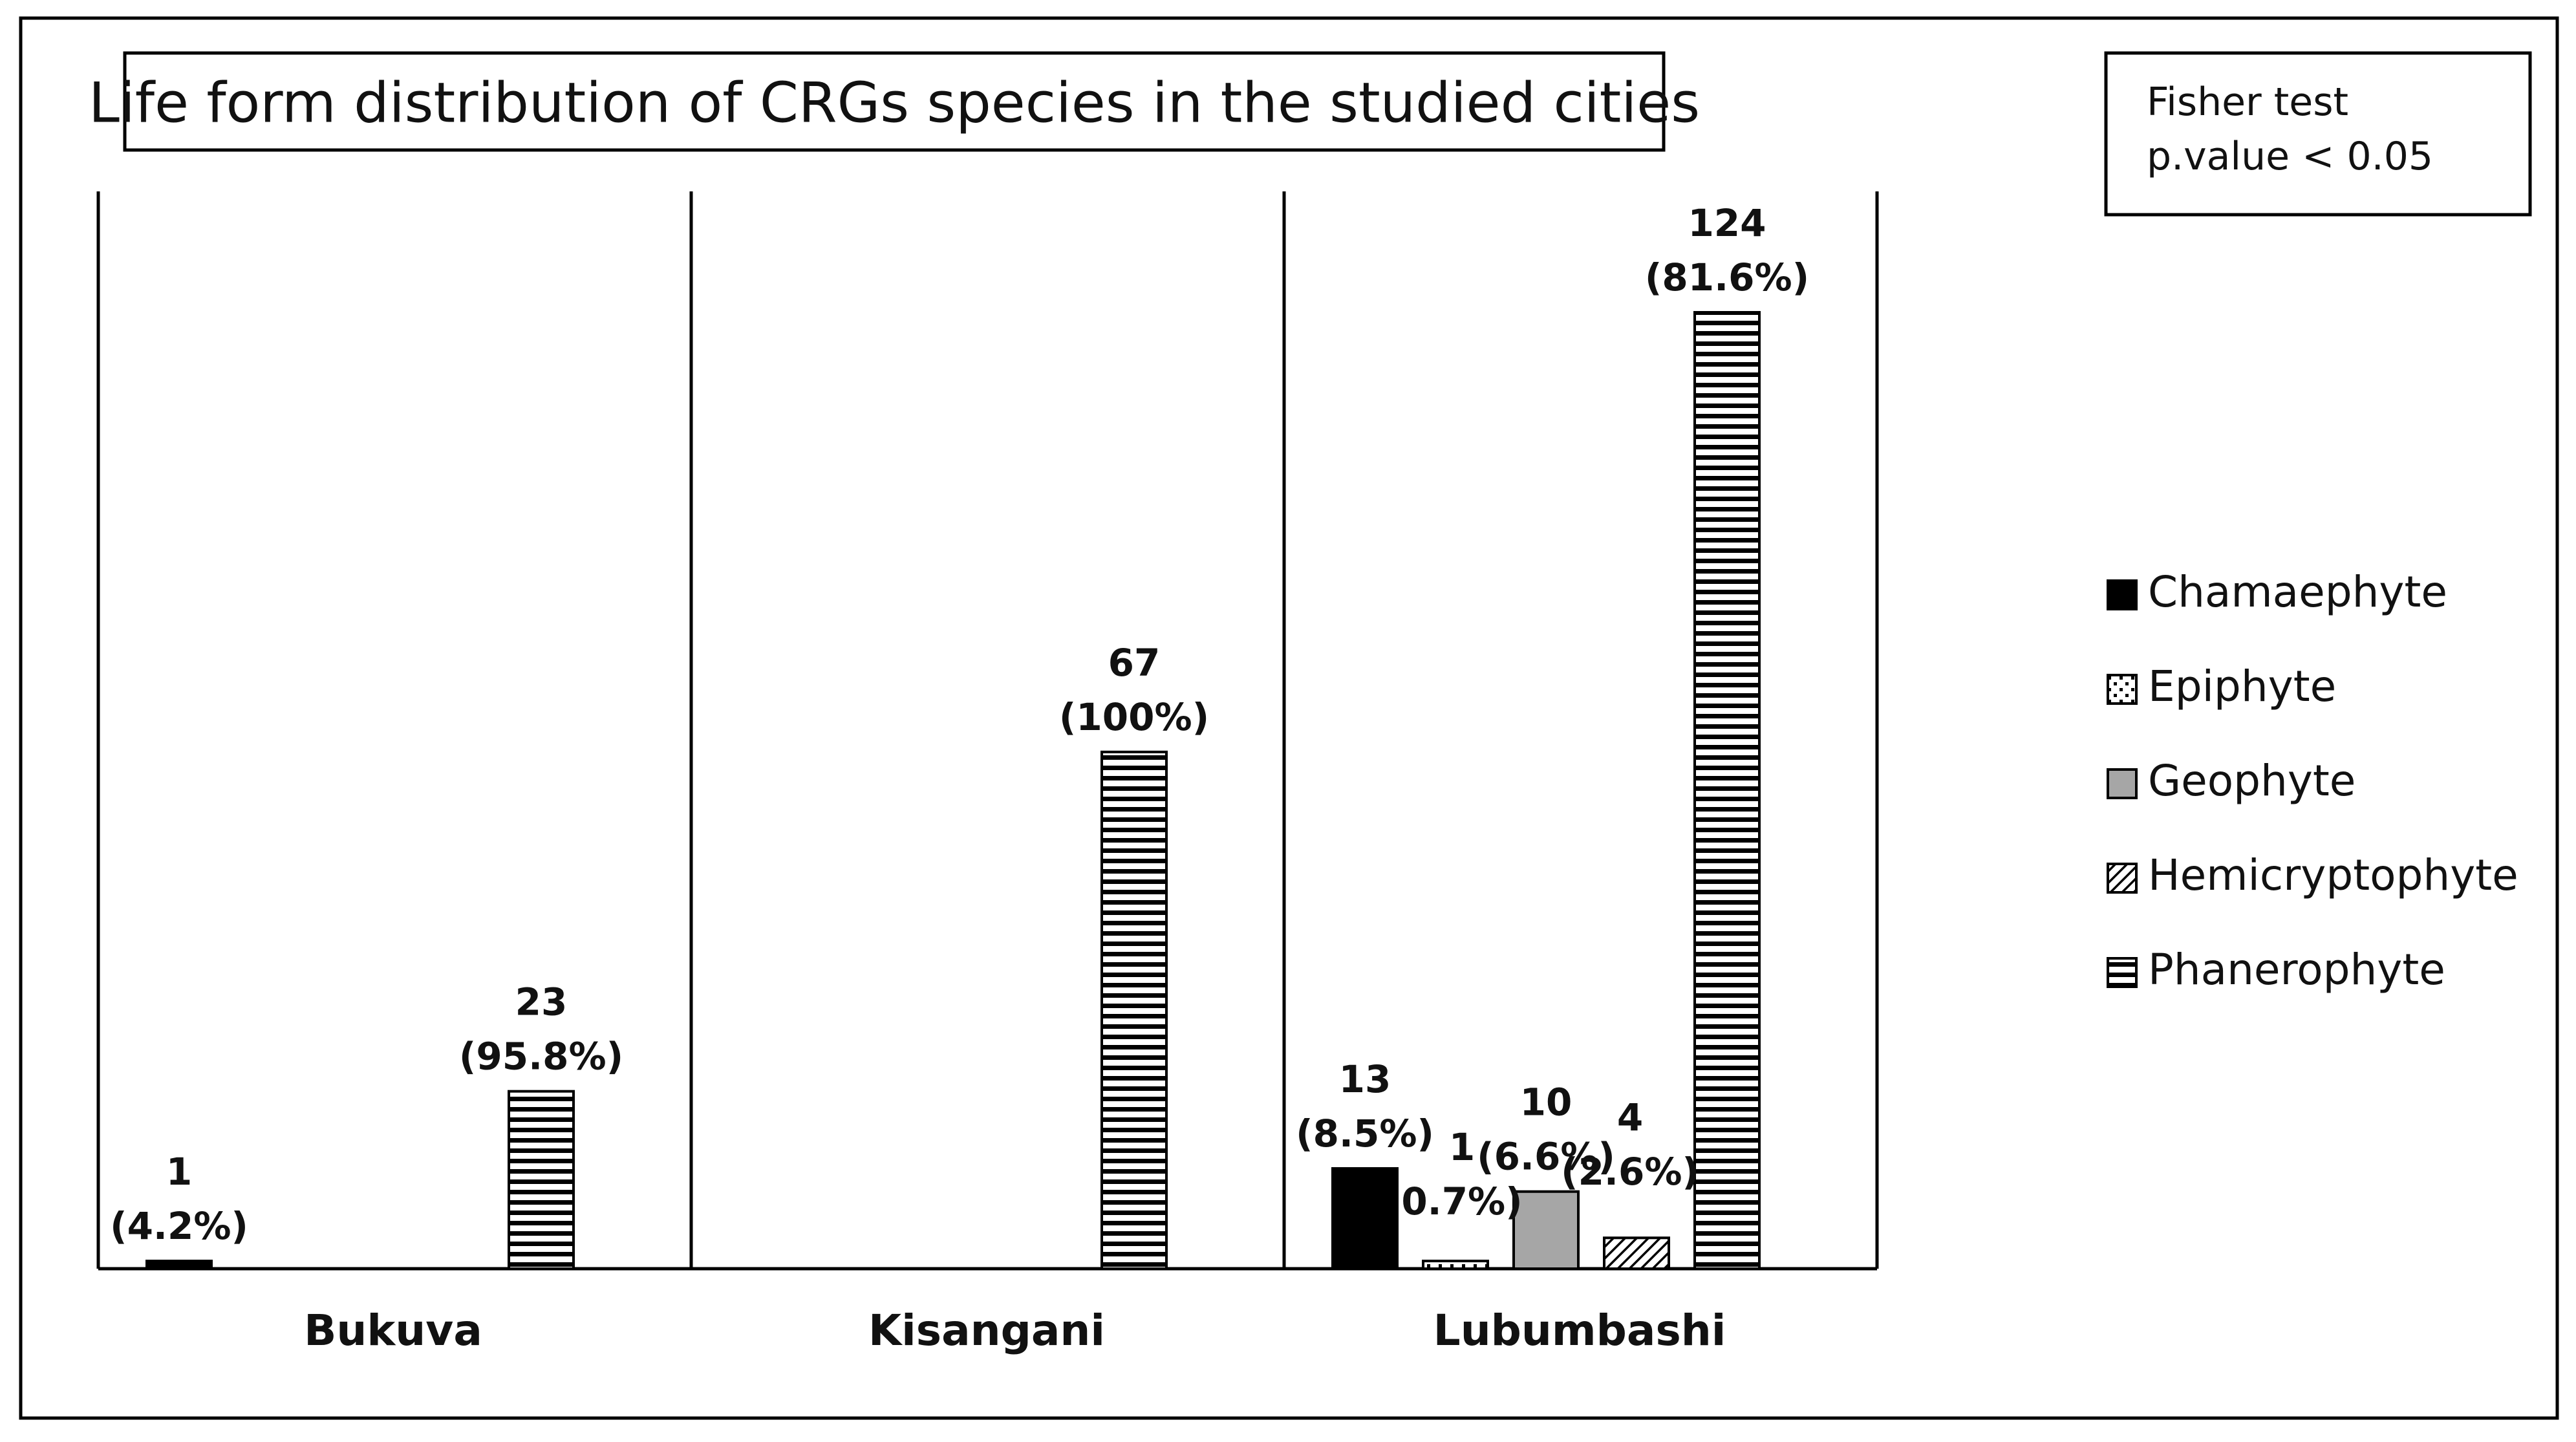  What do you see at coordinates (179, 1172) in the screenshot?
I see `data-label-value-bukuva-chamaephyte: 1` at bounding box center [179, 1172].